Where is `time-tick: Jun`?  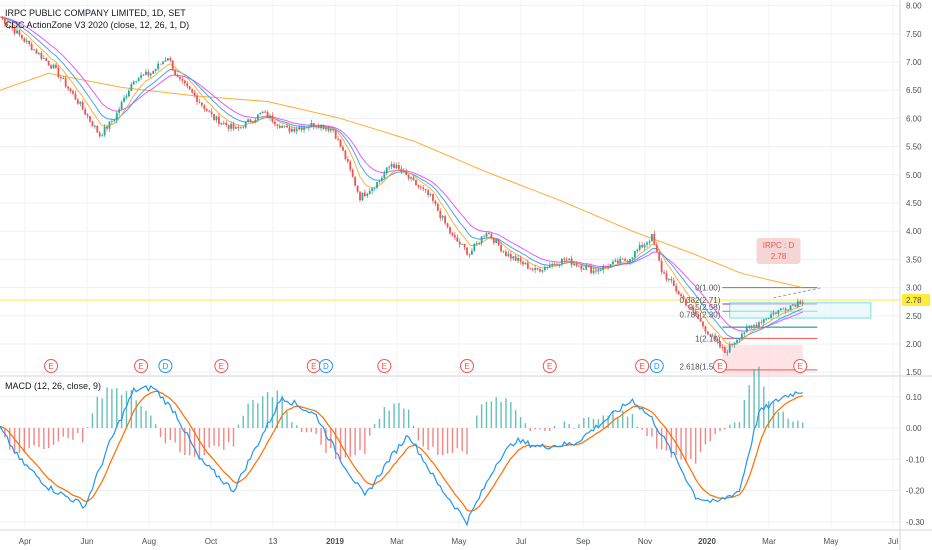
time-tick: Jun is located at coordinates (87, 541).